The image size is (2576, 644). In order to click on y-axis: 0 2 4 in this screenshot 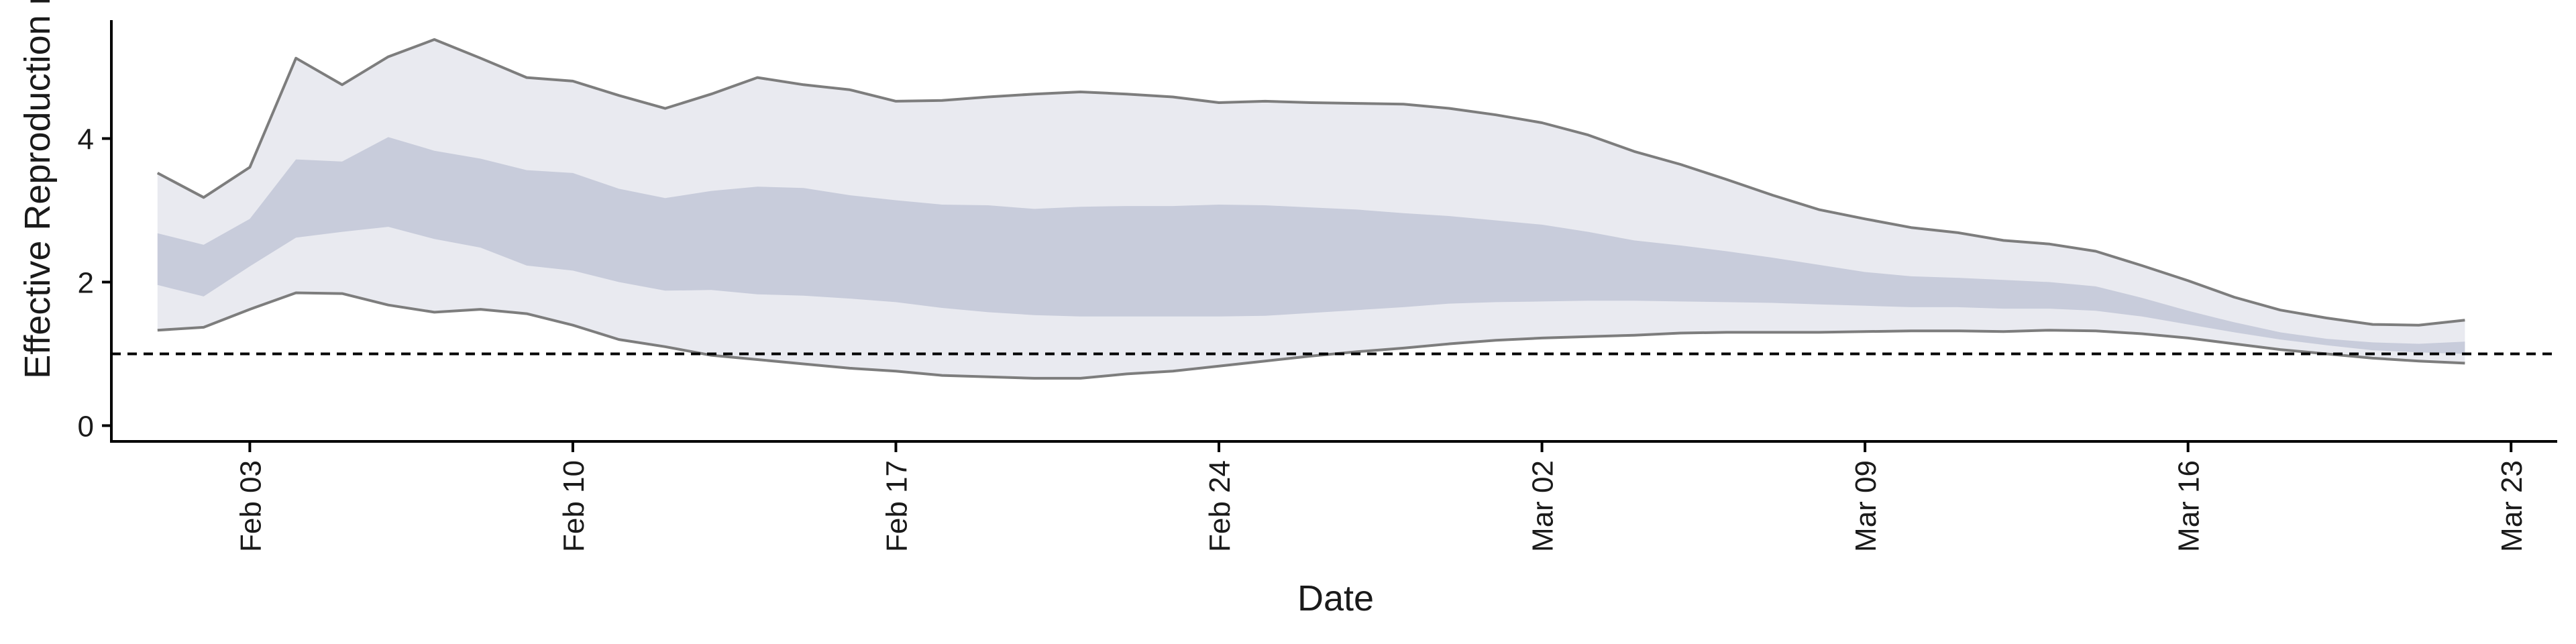, I will do `click(95, 231)`.